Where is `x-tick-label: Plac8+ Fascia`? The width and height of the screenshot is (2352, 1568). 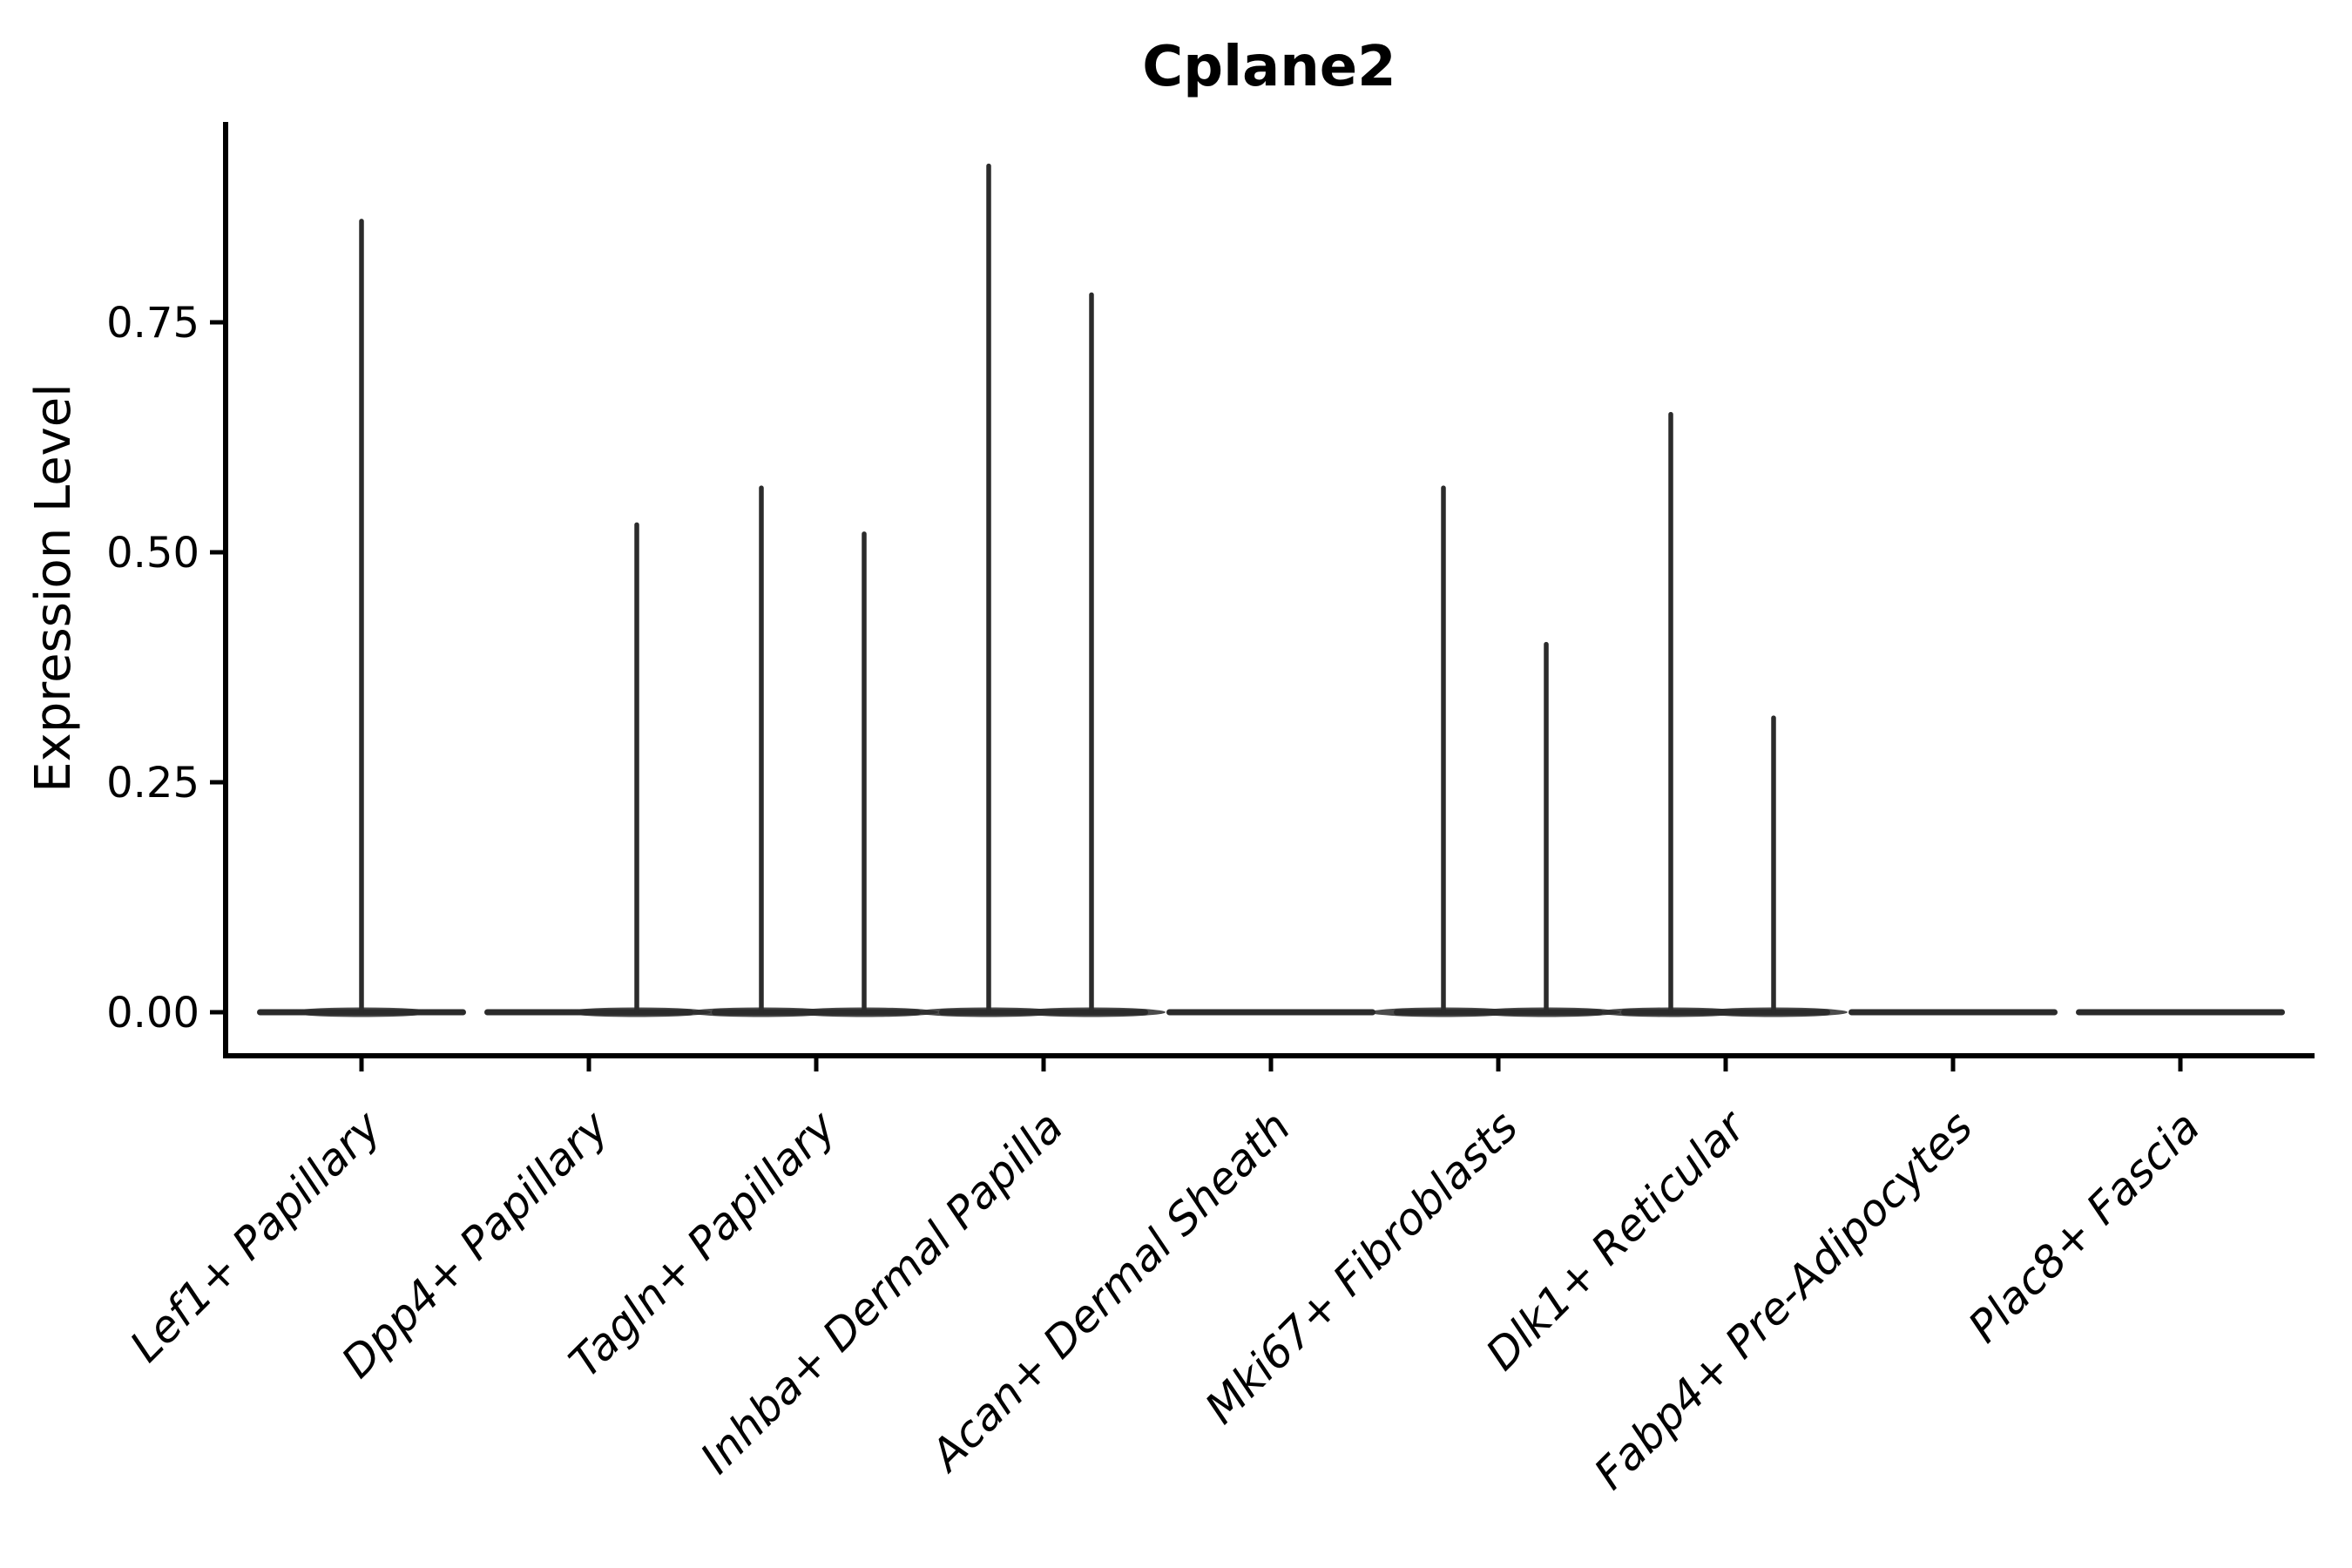 x-tick-label: Plac8+ Fascia is located at coordinates (2084, 1226).